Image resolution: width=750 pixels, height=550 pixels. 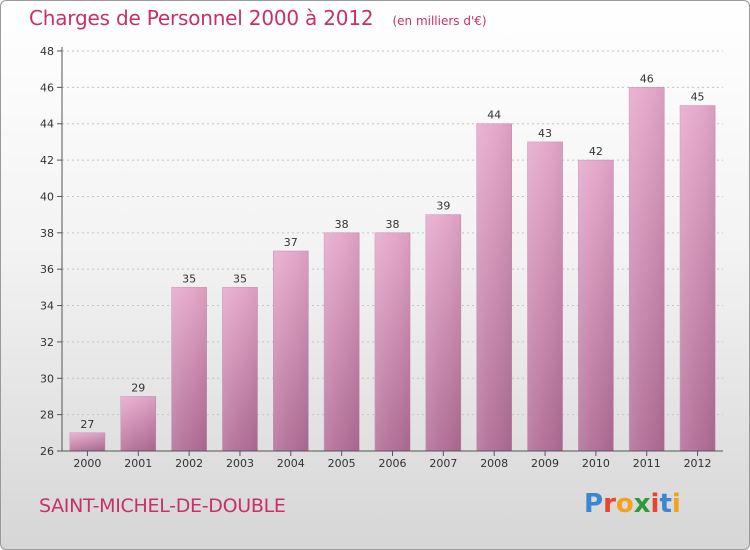 What do you see at coordinates (47, 306) in the screenshot?
I see `y-tick-label: 34` at bounding box center [47, 306].